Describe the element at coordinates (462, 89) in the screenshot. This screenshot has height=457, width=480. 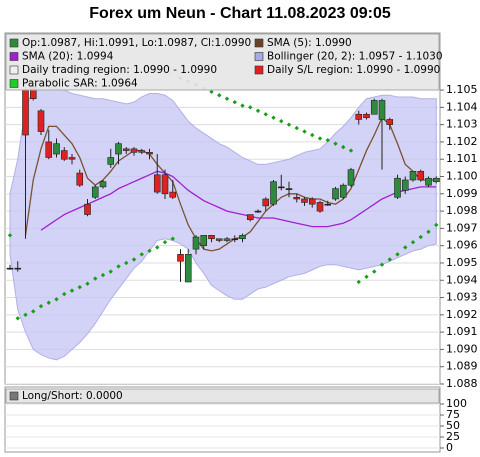
I see `y-tick-label: 1.105` at that location.